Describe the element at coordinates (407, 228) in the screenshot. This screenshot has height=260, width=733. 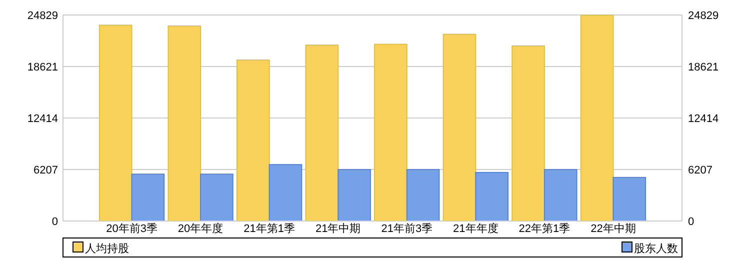
I see `x-tick-label: 21年前3季` at that location.